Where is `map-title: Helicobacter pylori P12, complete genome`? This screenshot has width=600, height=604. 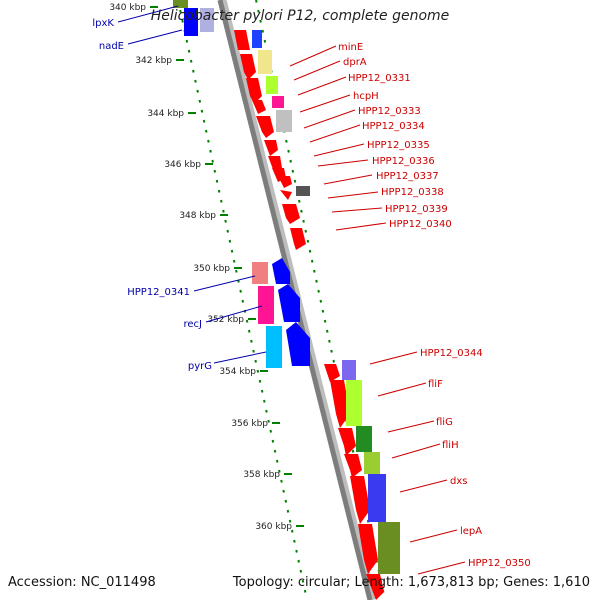 map-title: Helicobacter pylori P12, complete genome is located at coordinates (300, 16).